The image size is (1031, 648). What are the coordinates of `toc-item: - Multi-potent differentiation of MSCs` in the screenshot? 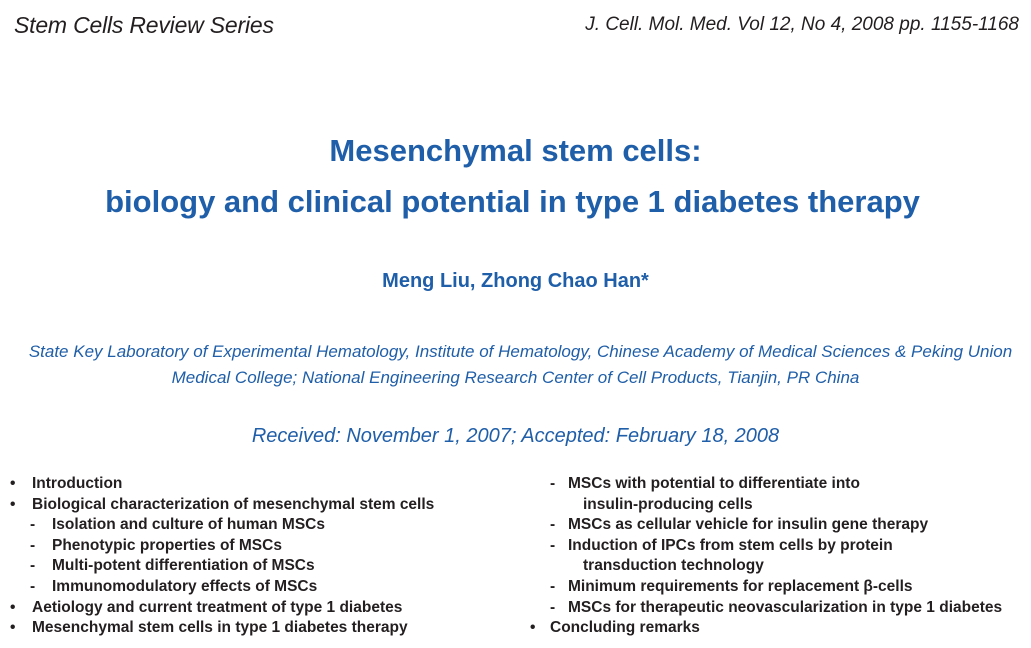 It's located at (260, 566).